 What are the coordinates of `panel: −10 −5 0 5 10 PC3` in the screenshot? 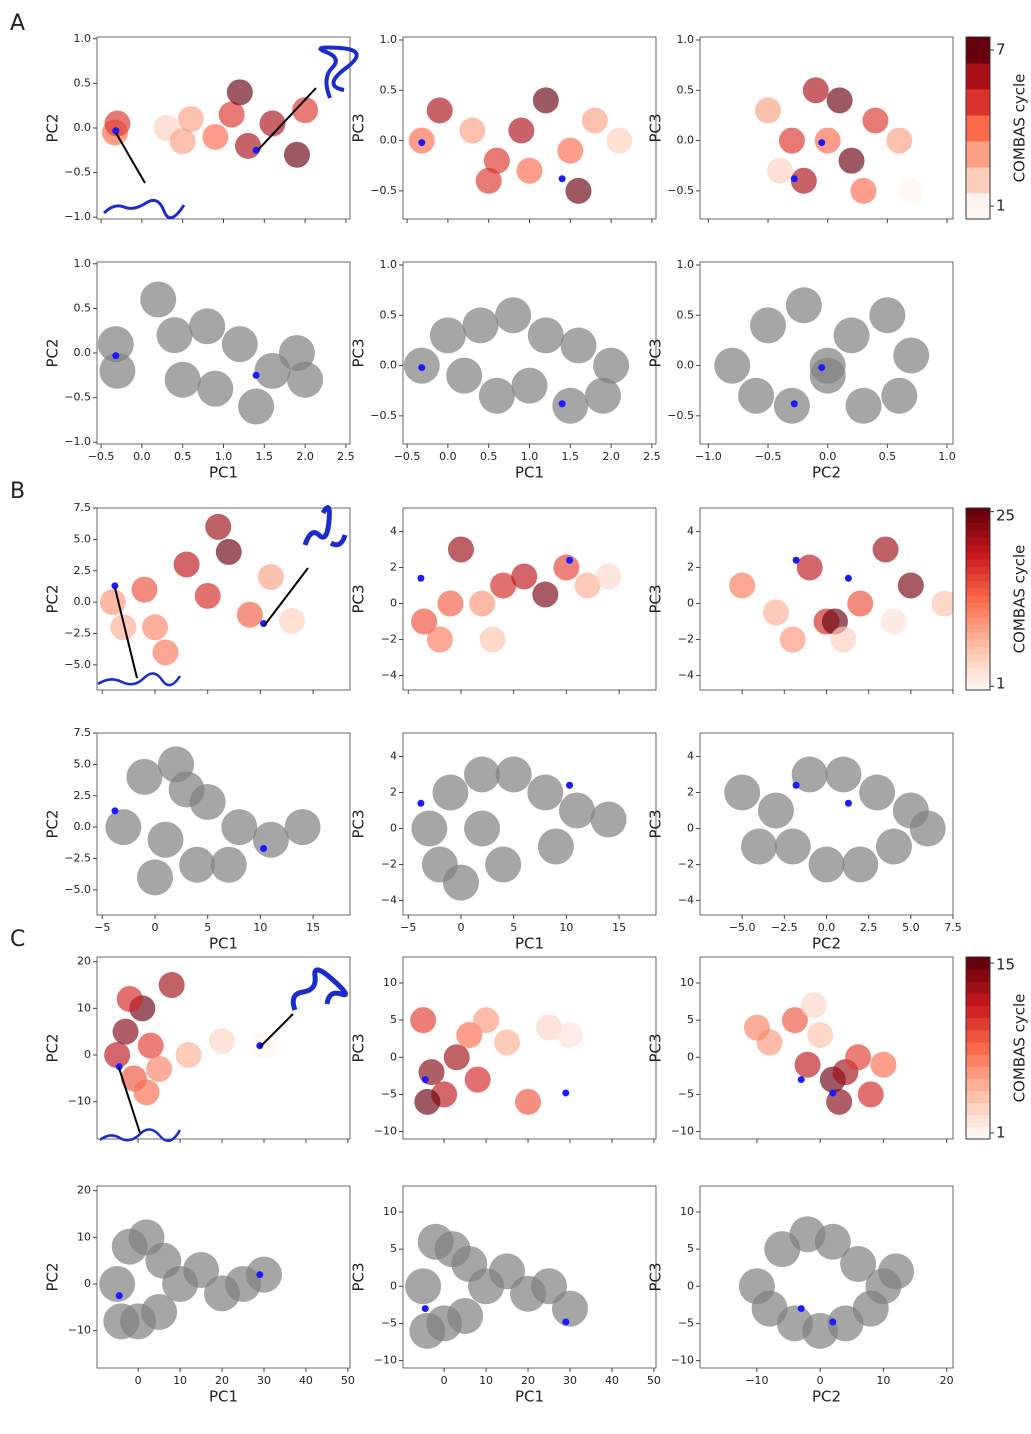 It's located at (503, 1049).